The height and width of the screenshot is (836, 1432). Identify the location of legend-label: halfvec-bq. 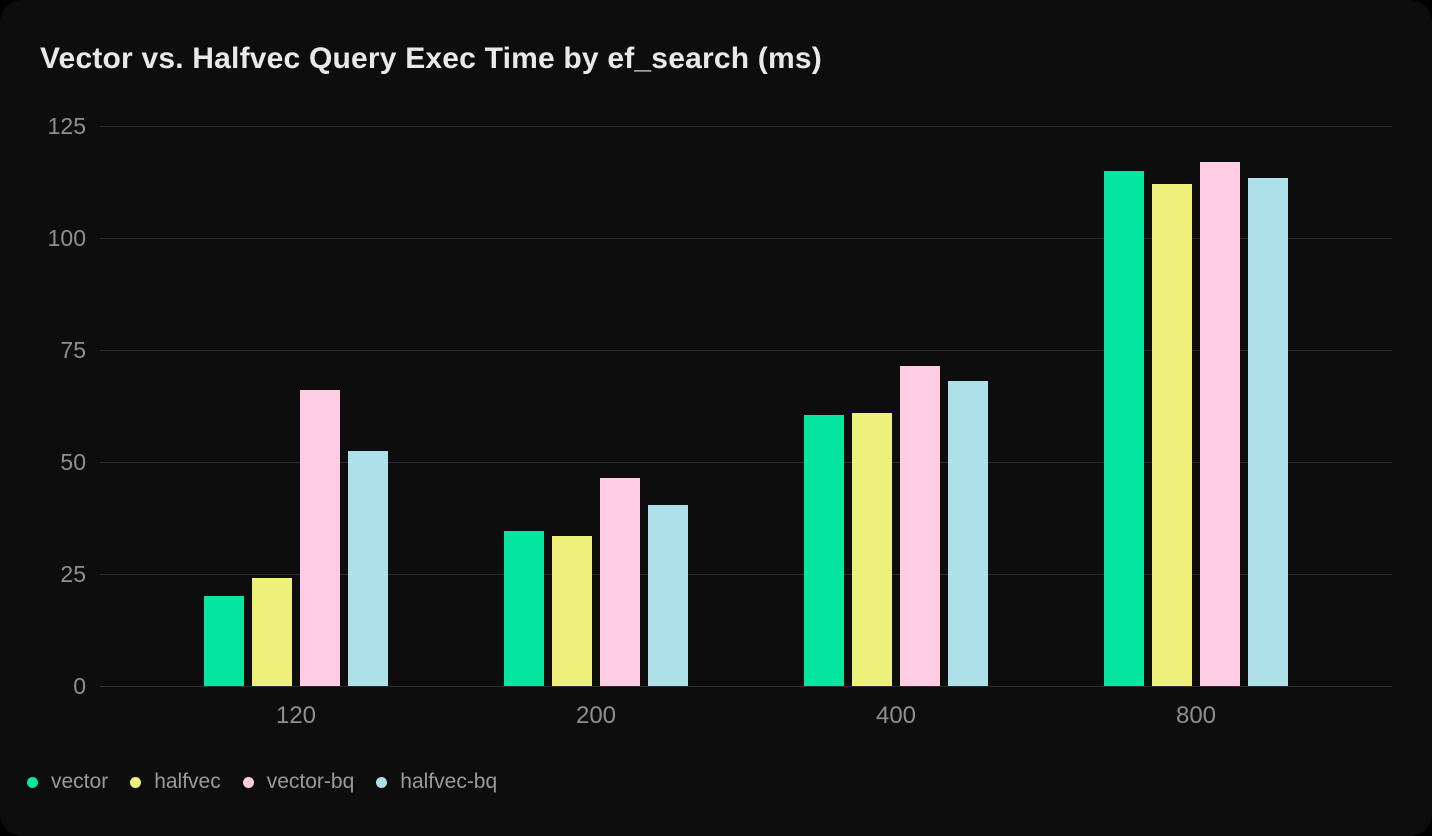
(449, 781).